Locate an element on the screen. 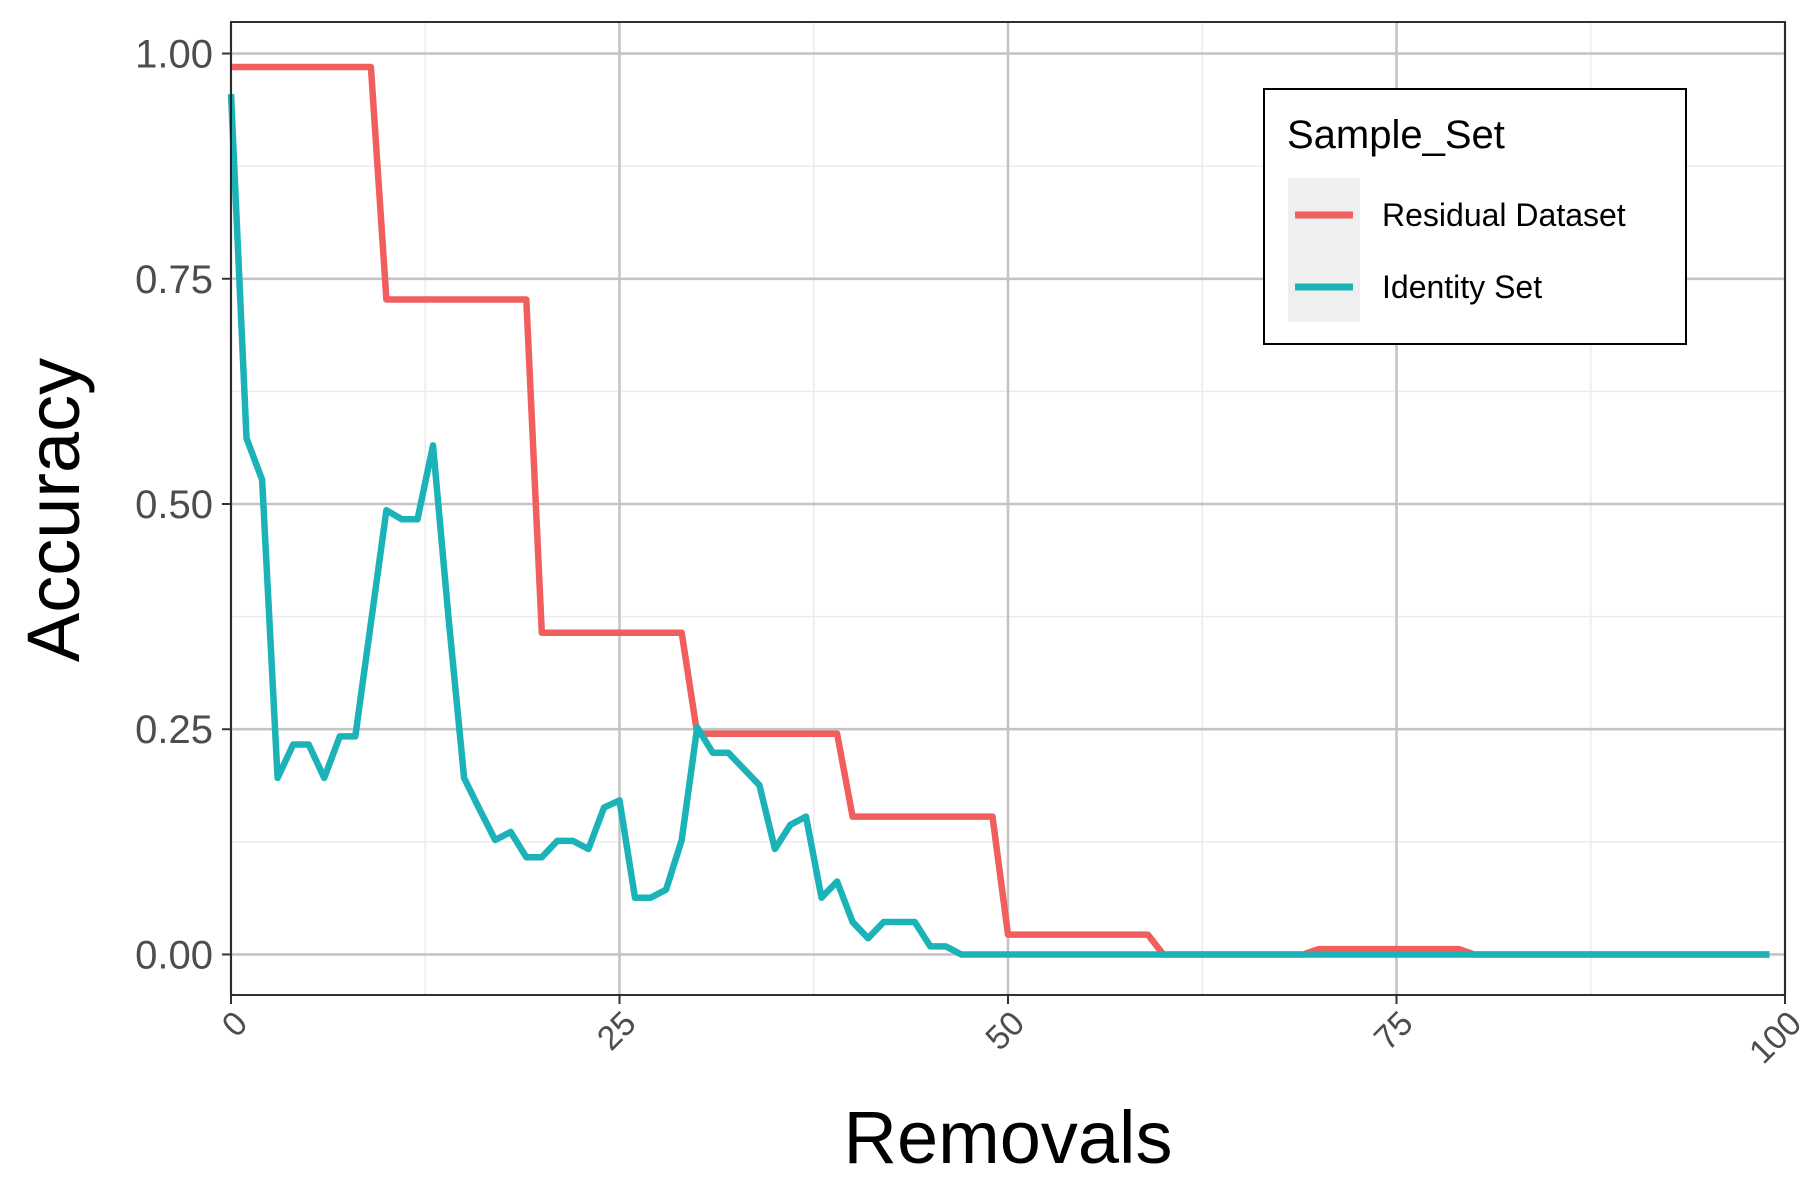  y-tick-label: 1.00 is located at coordinates (174, 55).